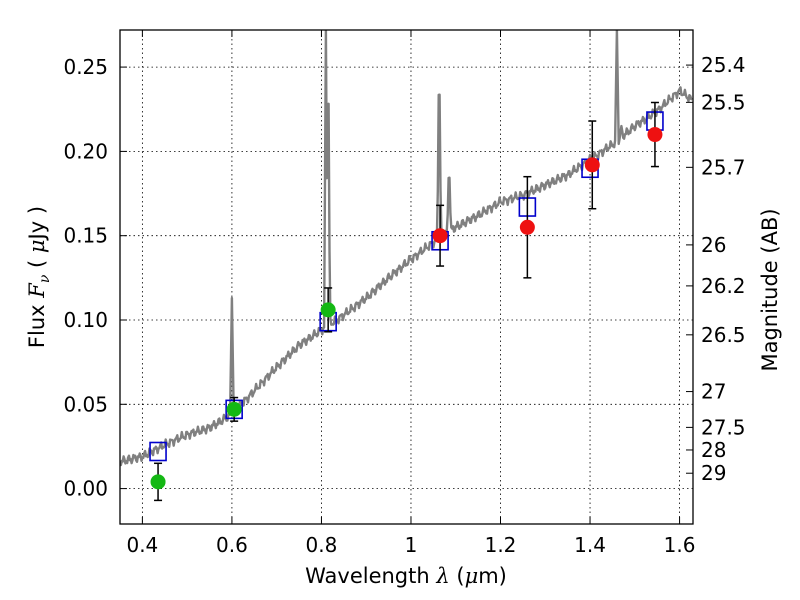 The width and height of the screenshot is (800, 600). I want to click on y2-tick-label: 28, so click(713, 450).